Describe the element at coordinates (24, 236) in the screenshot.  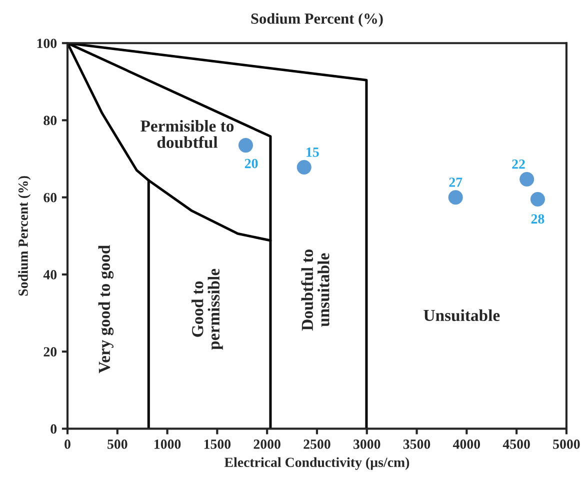
I see `y-axis-title: Sodium Percent (%)` at that location.